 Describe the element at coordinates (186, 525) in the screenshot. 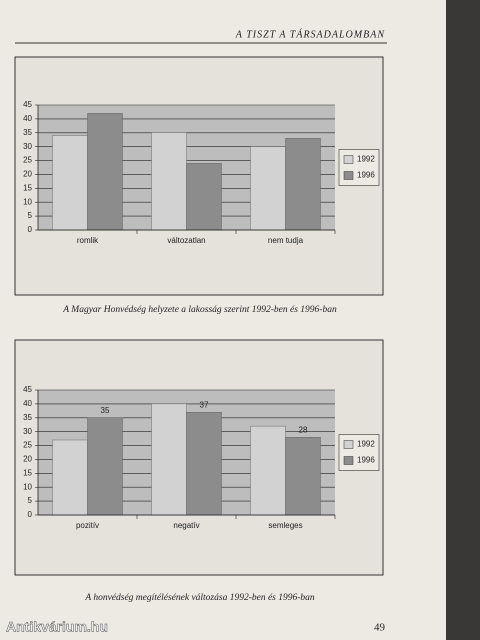

I see `x-tick-label: negatív` at that location.